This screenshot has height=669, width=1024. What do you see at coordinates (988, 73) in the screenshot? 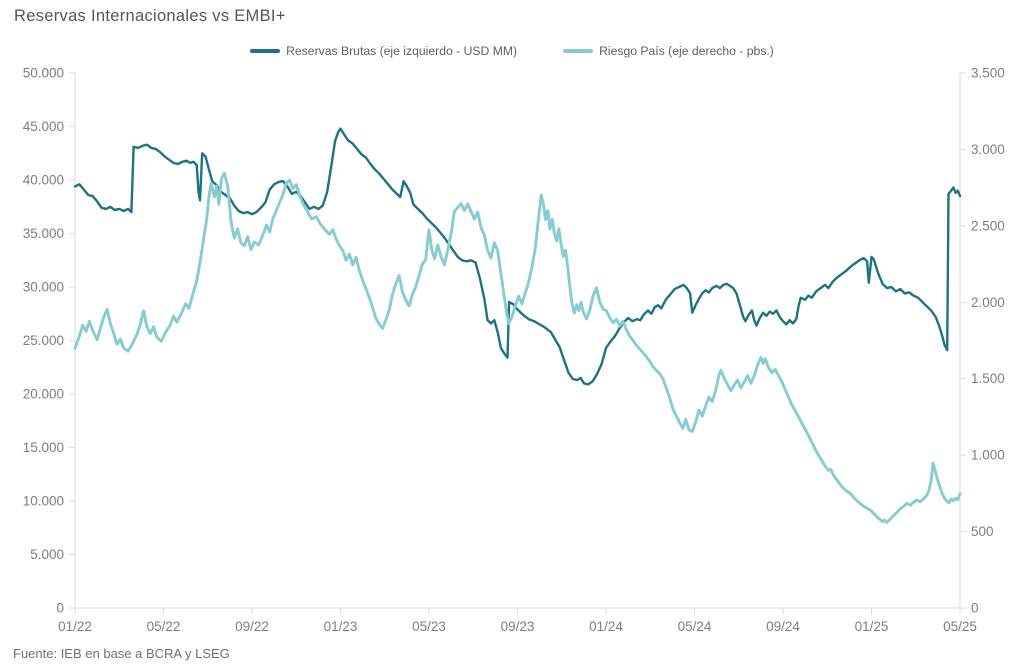
I see `y-right-tick-label: 3.500` at bounding box center [988, 73].